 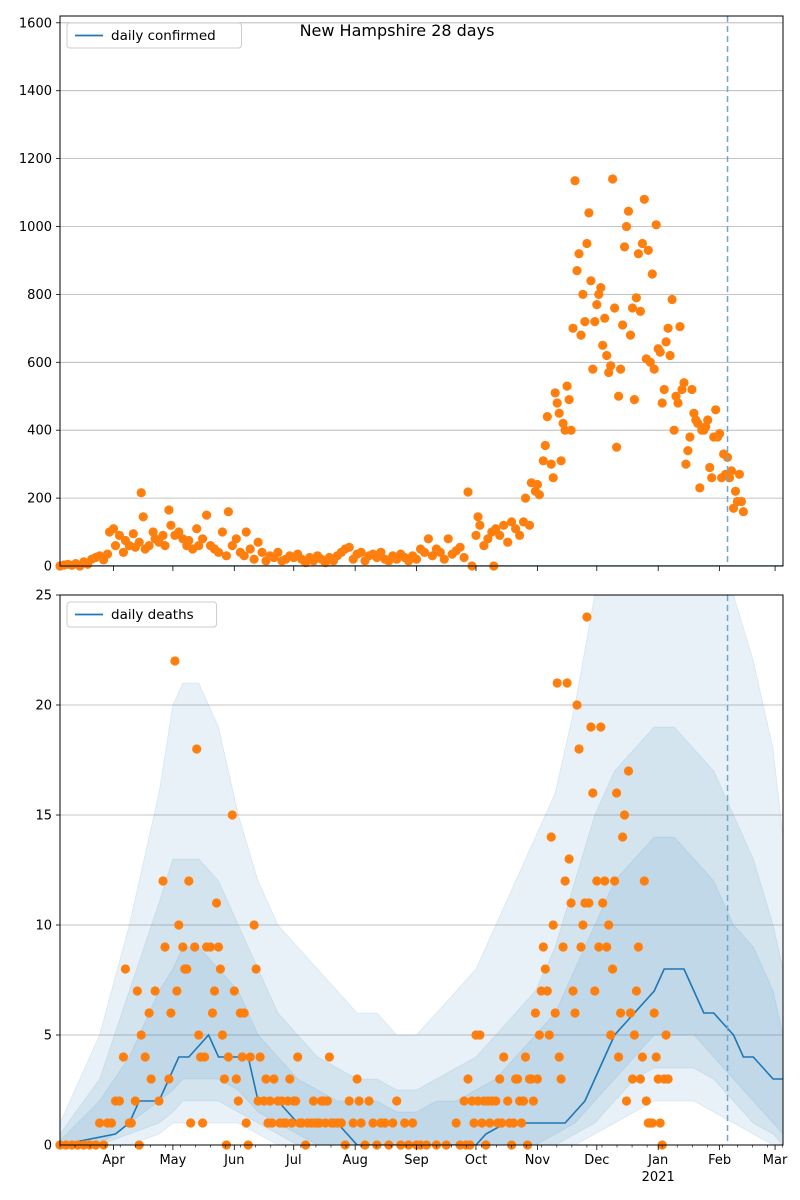 What do you see at coordinates (35, 227) in the screenshot?
I see `y-tick-label: 1000` at bounding box center [35, 227].